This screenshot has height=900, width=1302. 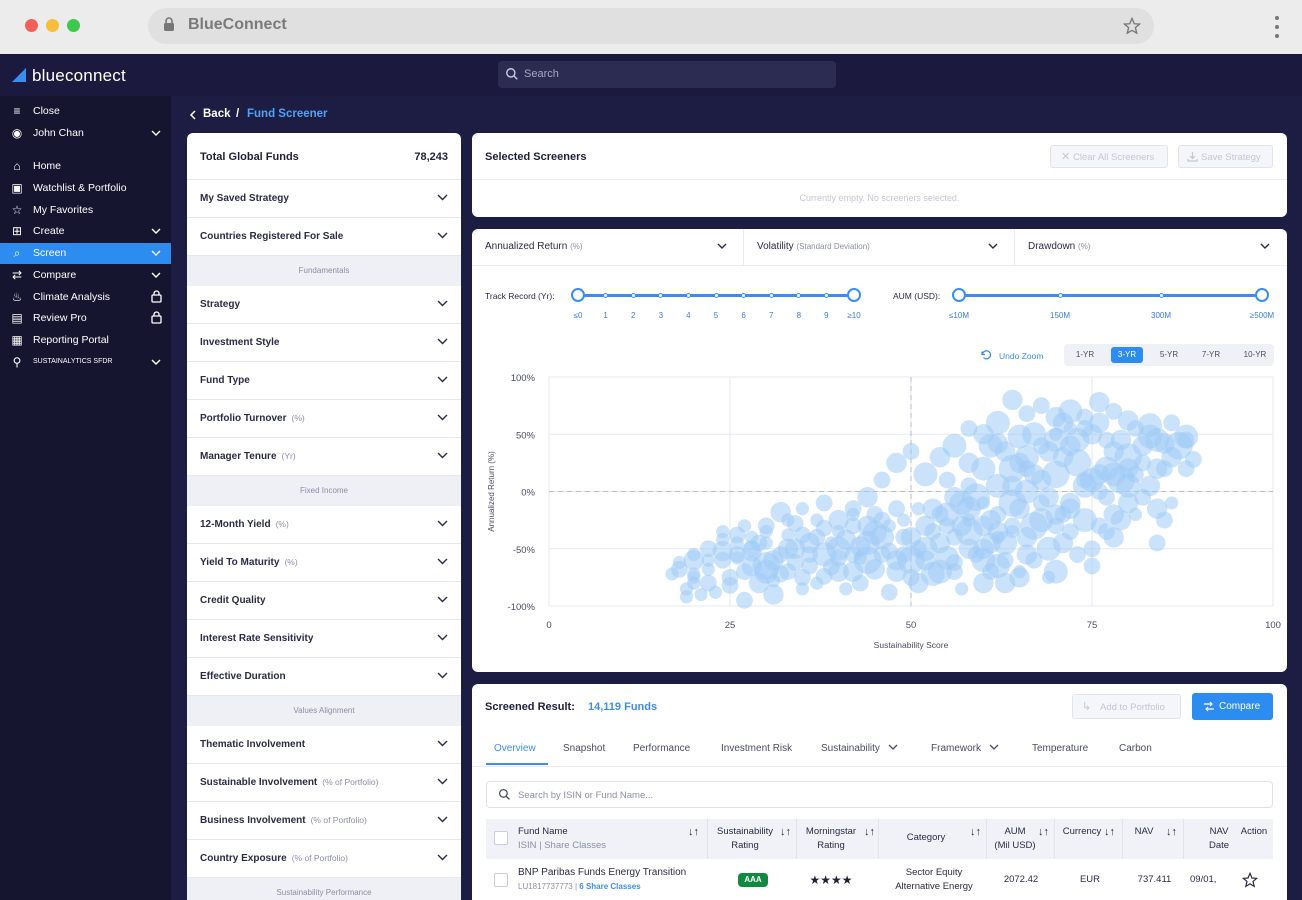 What do you see at coordinates (193, 115) in the screenshot?
I see `back-chevron-icon` at bounding box center [193, 115].